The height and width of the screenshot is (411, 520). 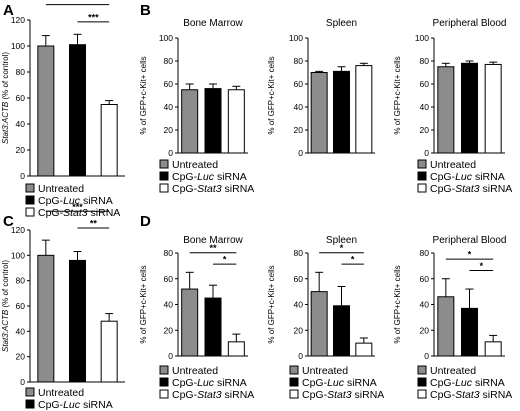 I want to click on significance-label: **, so click(x=94, y=223).